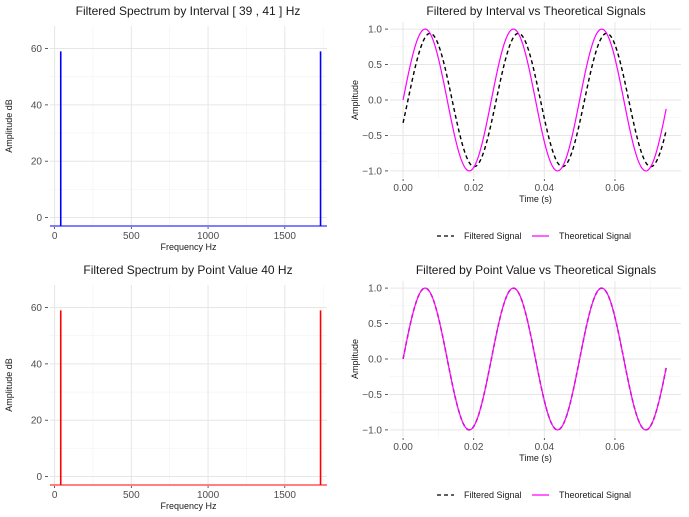 Image resolution: width=689 pixels, height=517 pixels. I want to click on filtered-signal-line, so click(534, 100).